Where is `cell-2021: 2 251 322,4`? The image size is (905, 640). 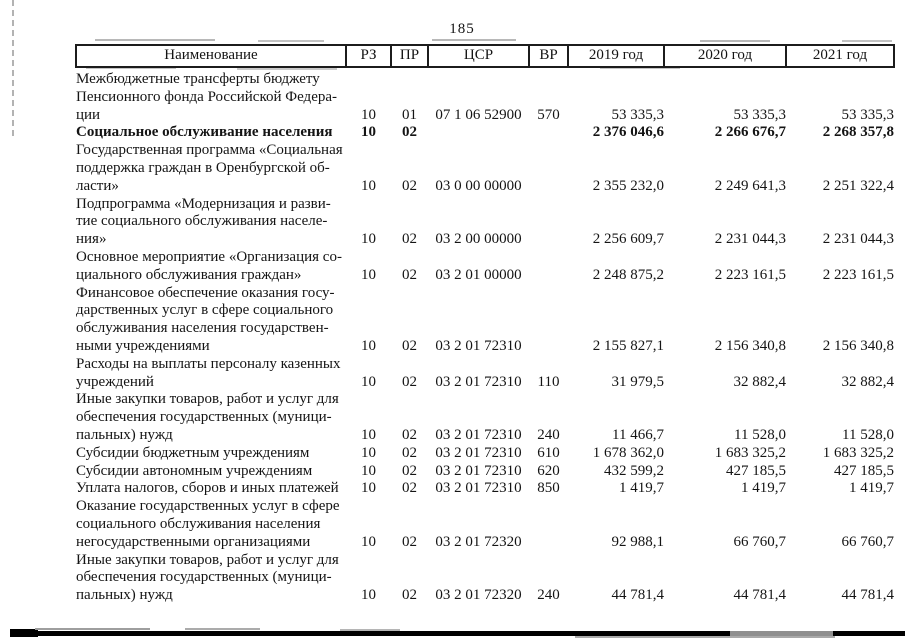
cell-2021: 2 251 322,4 is located at coordinates (858, 185).